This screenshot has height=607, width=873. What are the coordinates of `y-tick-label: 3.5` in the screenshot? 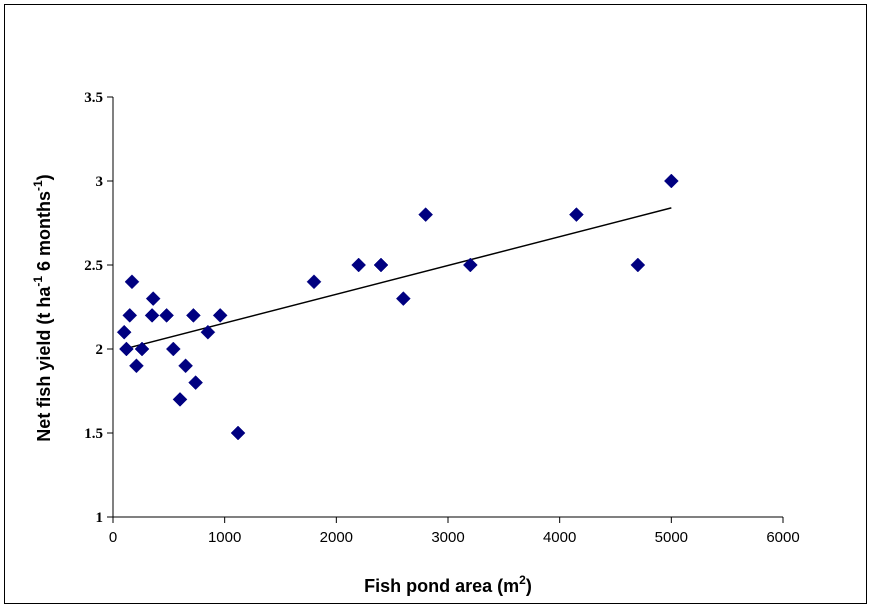 It's located at (93, 98).